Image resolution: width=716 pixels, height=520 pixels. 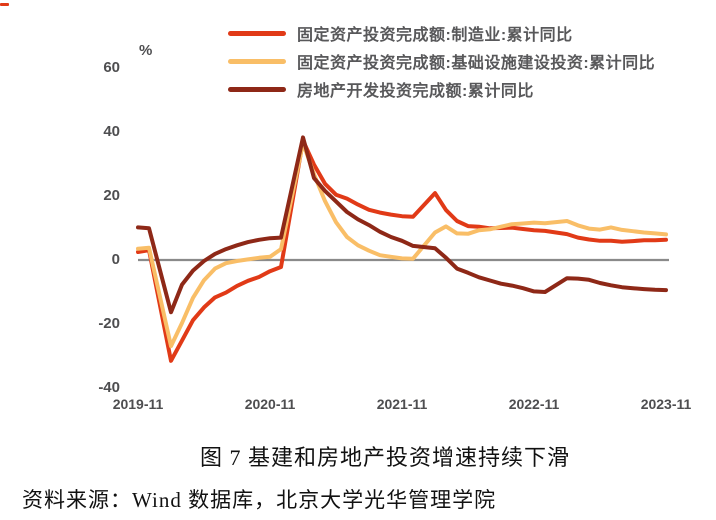 I want to click on y-tick-60: 60, so click(x=111, y=67).